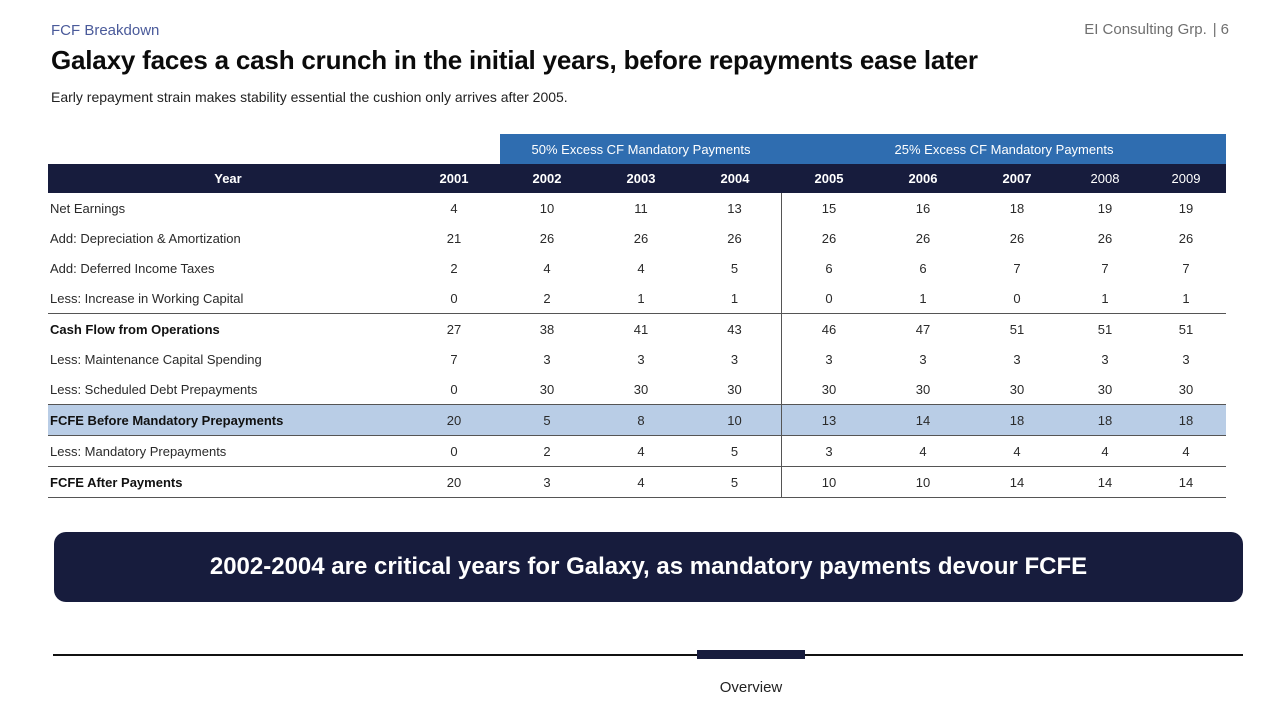  I want to click on table-row: Net Earnings 4 10 11 13 15 16 18 19 19, so click(637, 208).